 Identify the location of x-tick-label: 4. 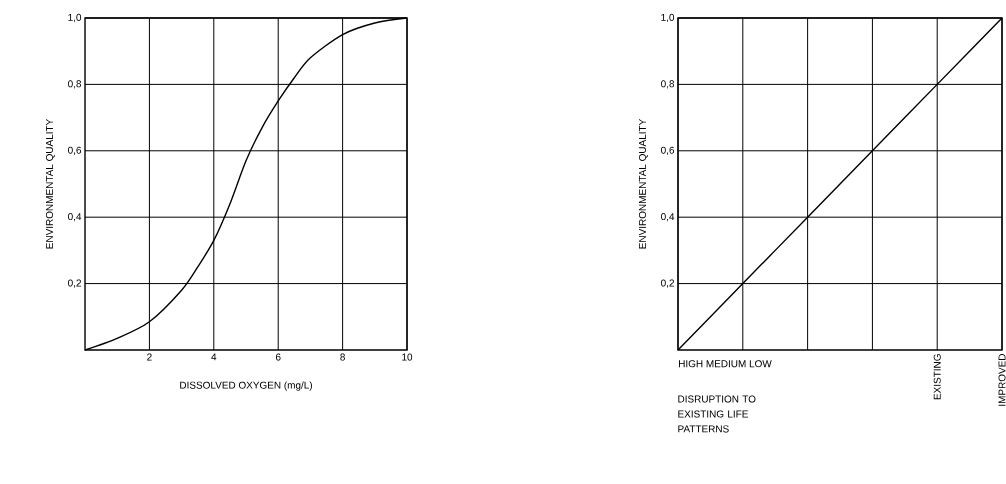
(214, 357).